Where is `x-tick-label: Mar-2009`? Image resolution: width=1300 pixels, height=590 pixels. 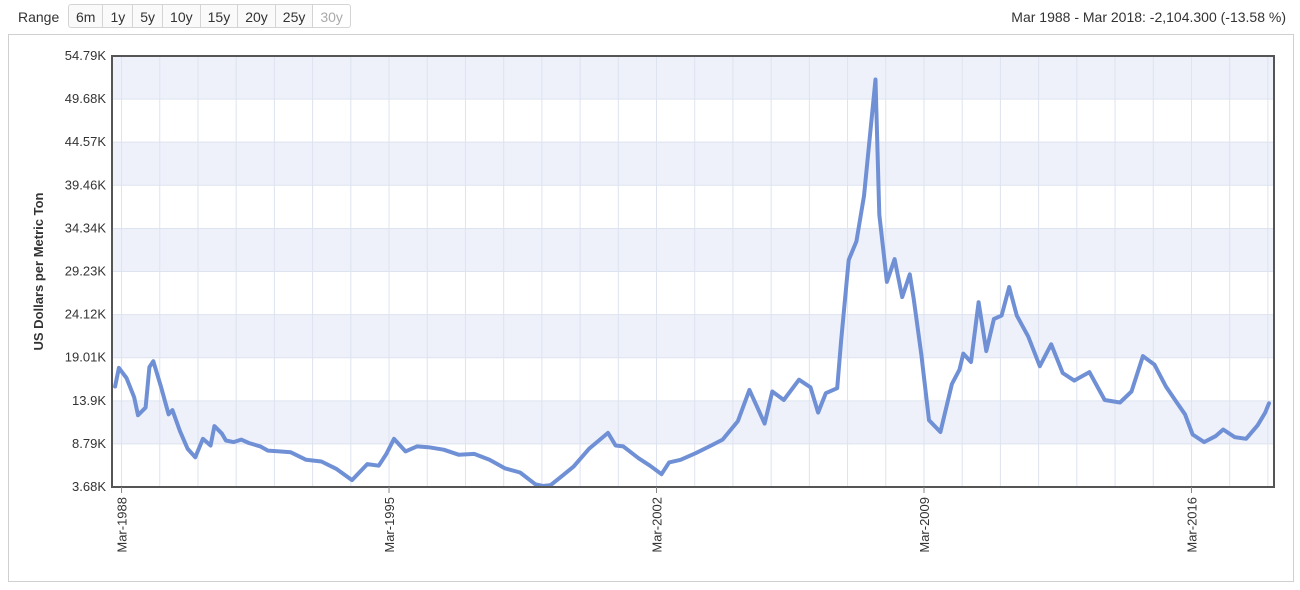 x-tick-label: Mar-2009 is located at coordinates (924, 525).